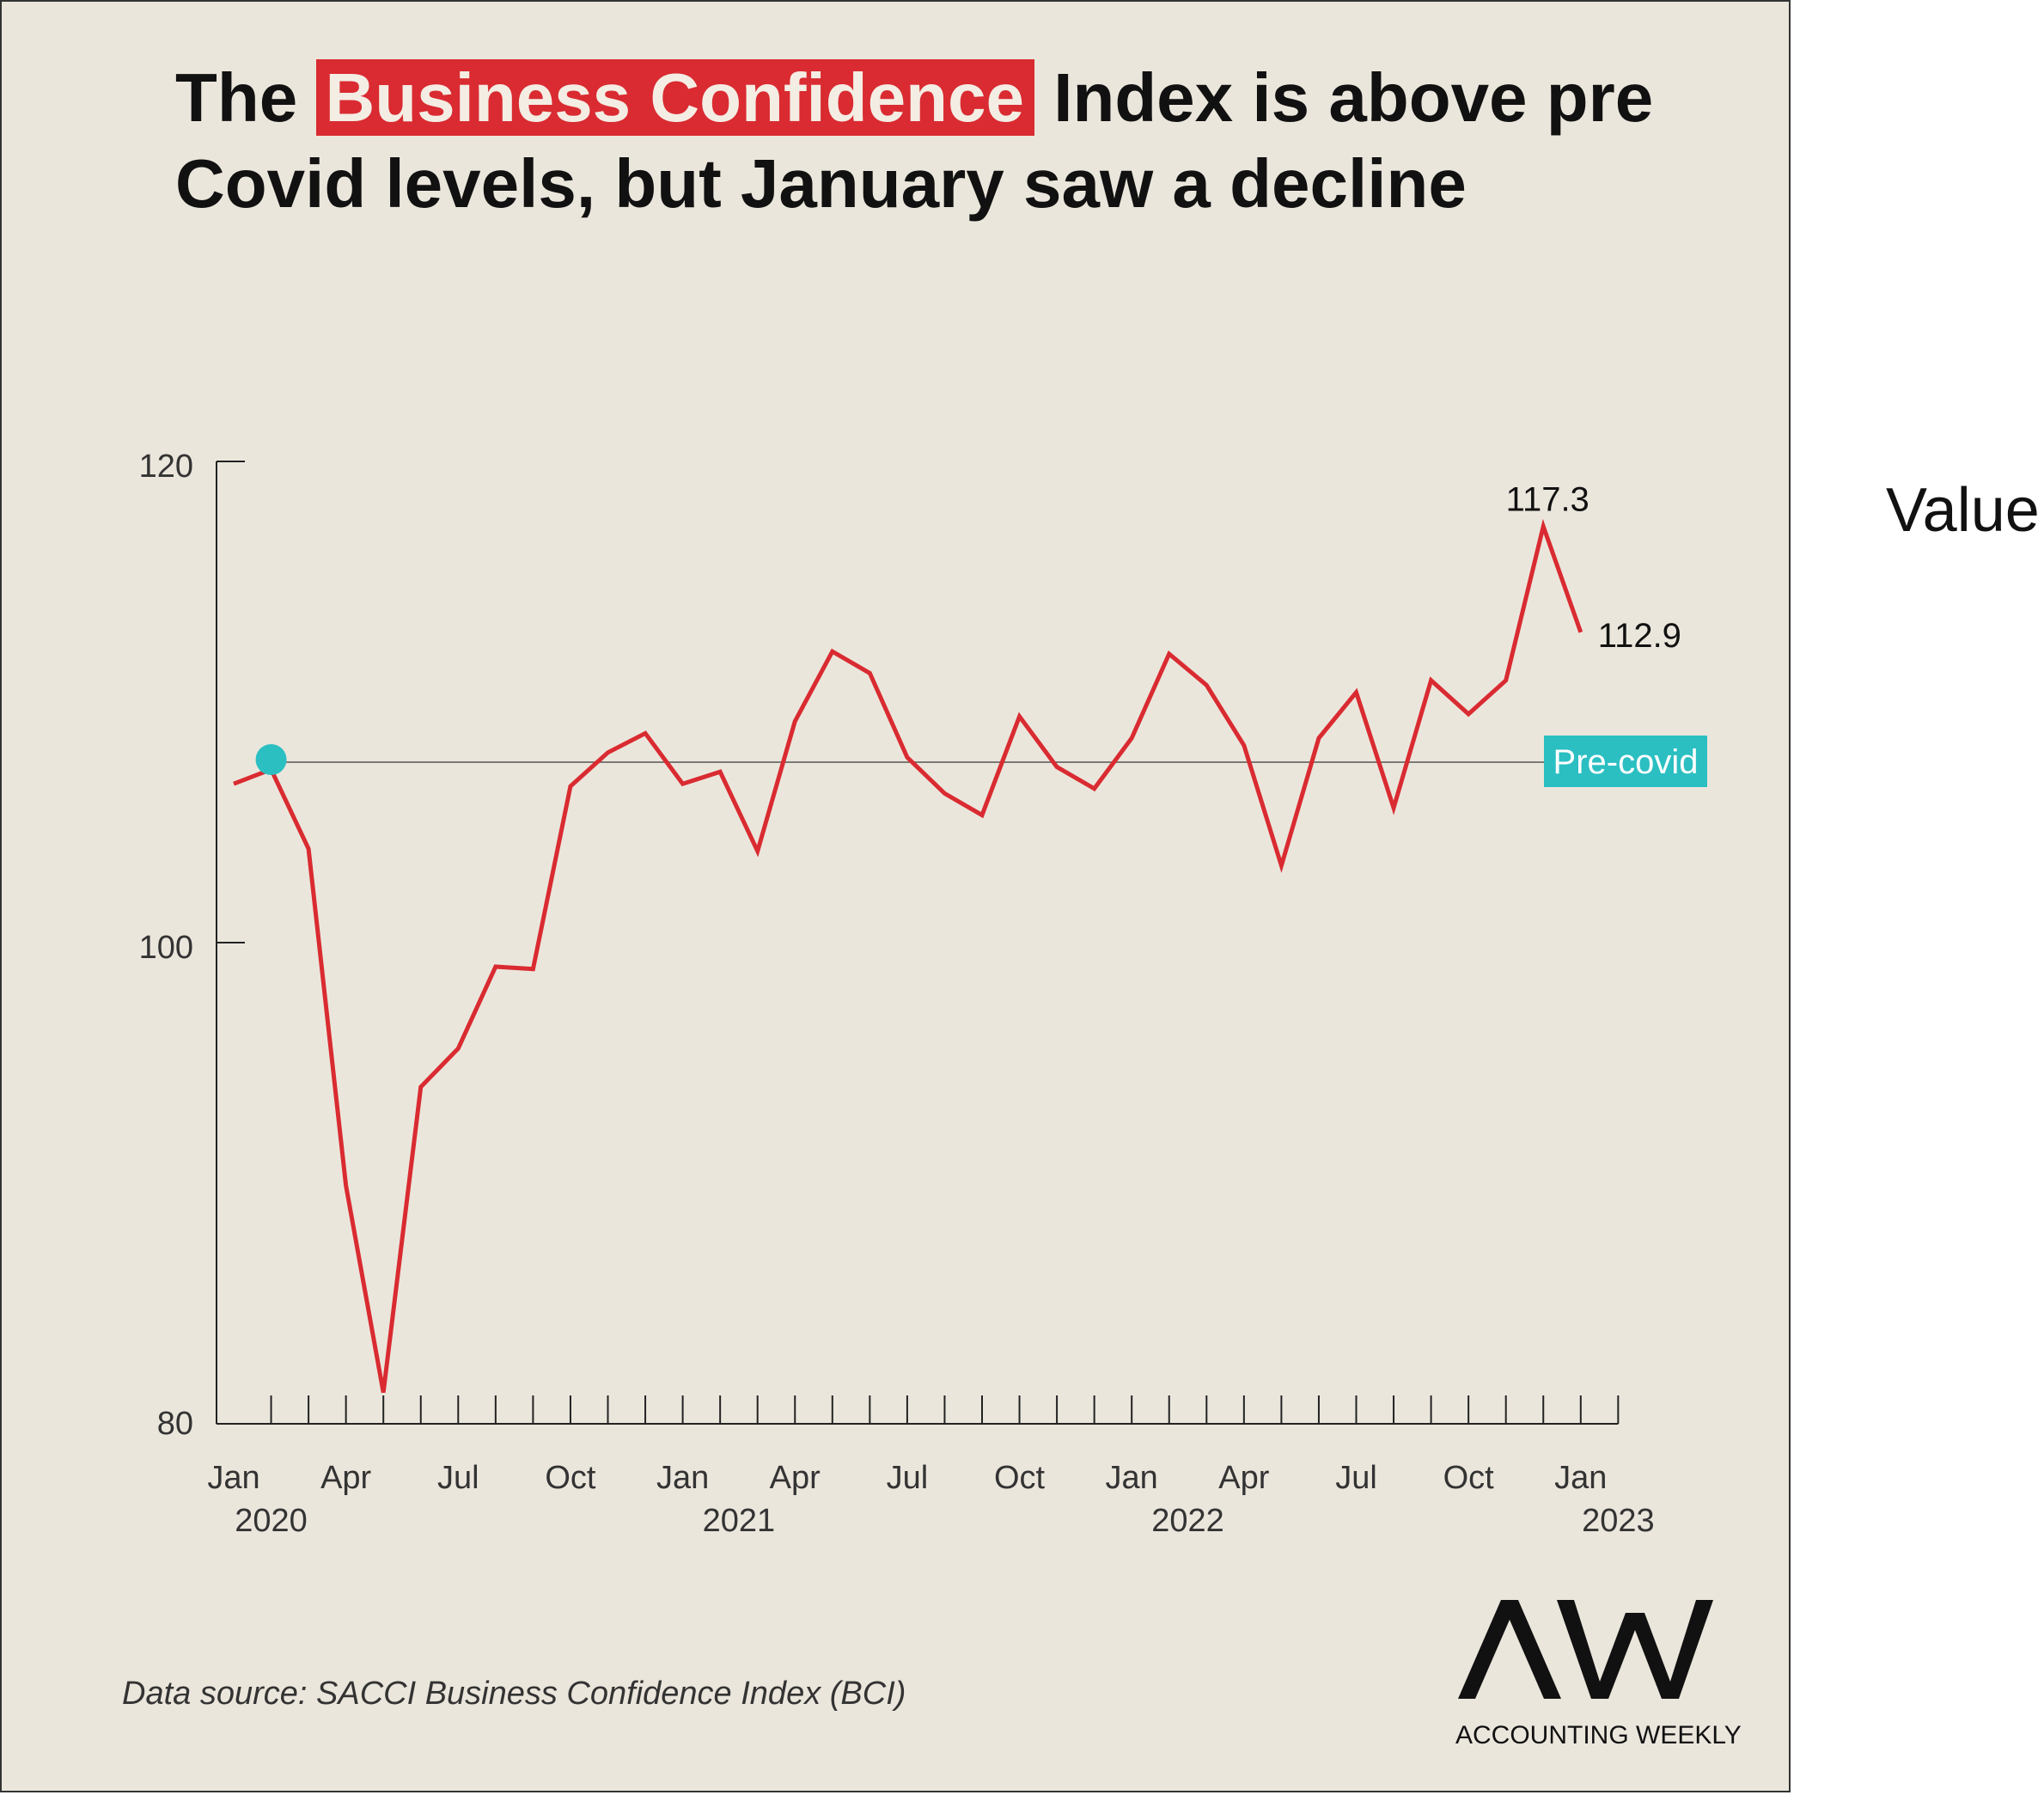  I want to click on title-highlight: Business Confidence, so click(675, 97).